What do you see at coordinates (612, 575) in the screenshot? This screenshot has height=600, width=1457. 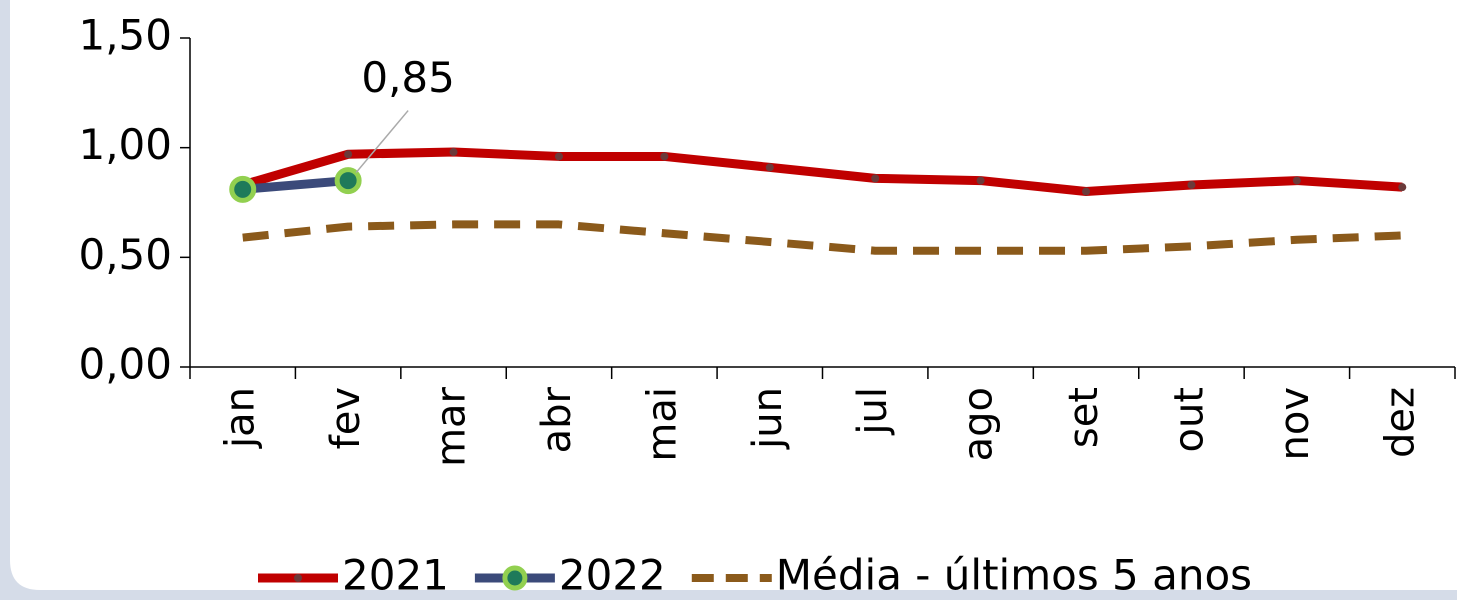 I see `legend-label: 2022` at bounding box center [612, 575].